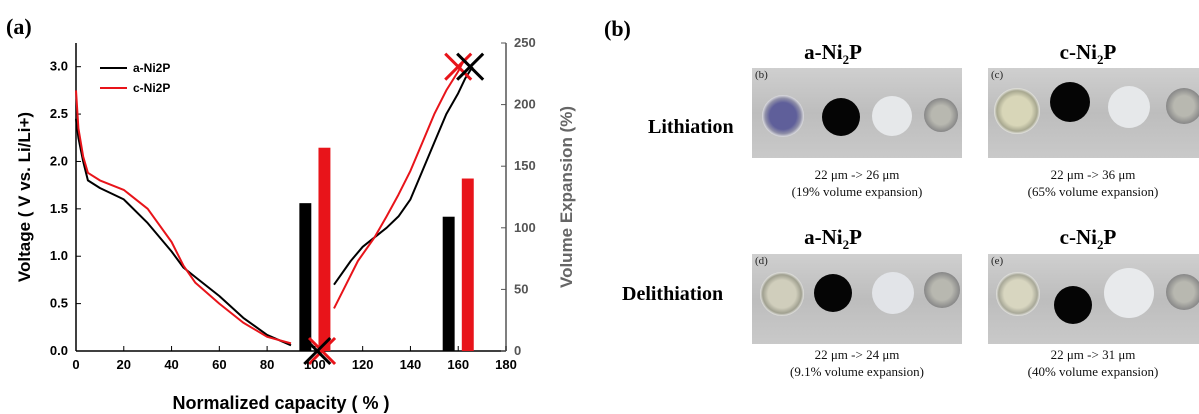 This screenshot has width=1199, height=414. I want to click on panel-b-label: (b), so click(617, 28).